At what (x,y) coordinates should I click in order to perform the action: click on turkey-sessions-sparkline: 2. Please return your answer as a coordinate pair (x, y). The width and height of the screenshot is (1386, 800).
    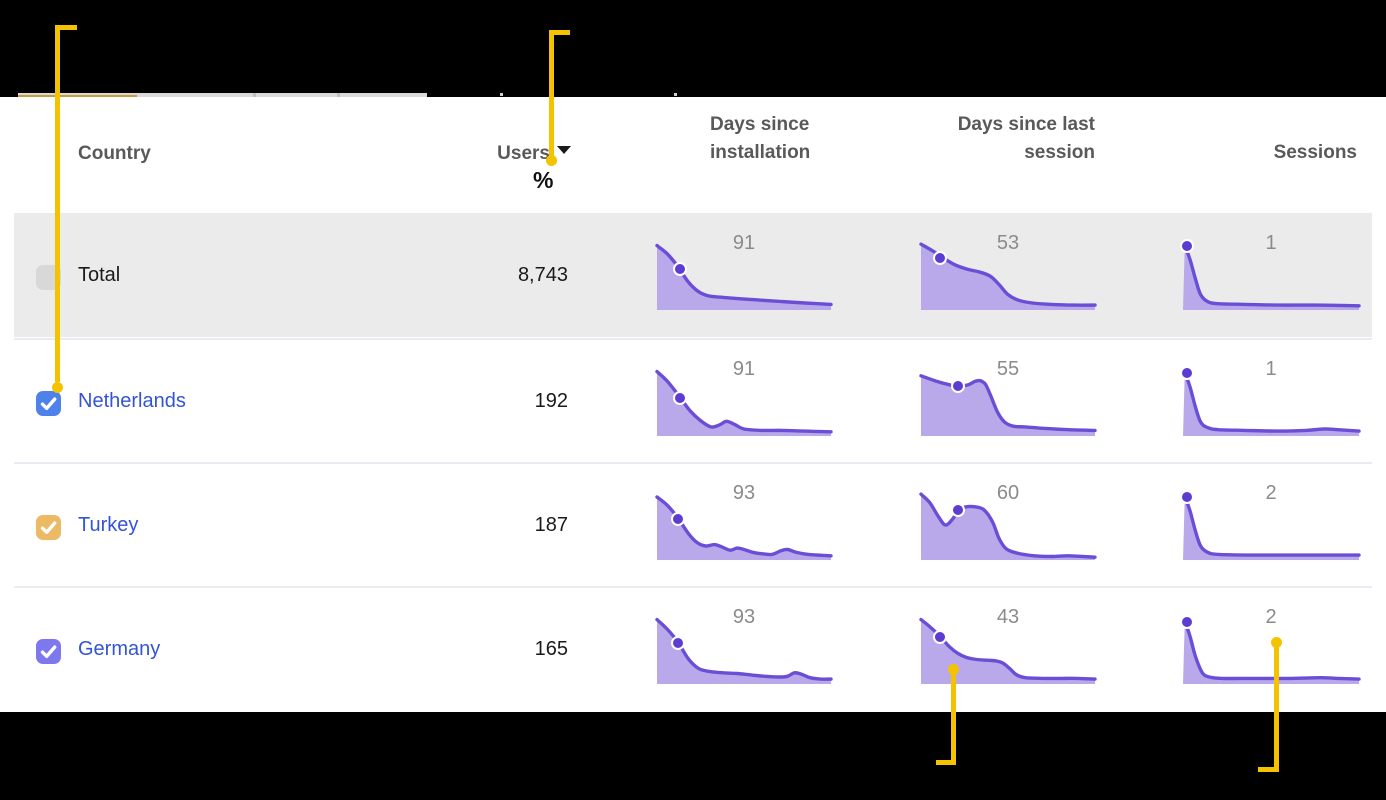
    Looking at the image, I should click on (1269, 521).